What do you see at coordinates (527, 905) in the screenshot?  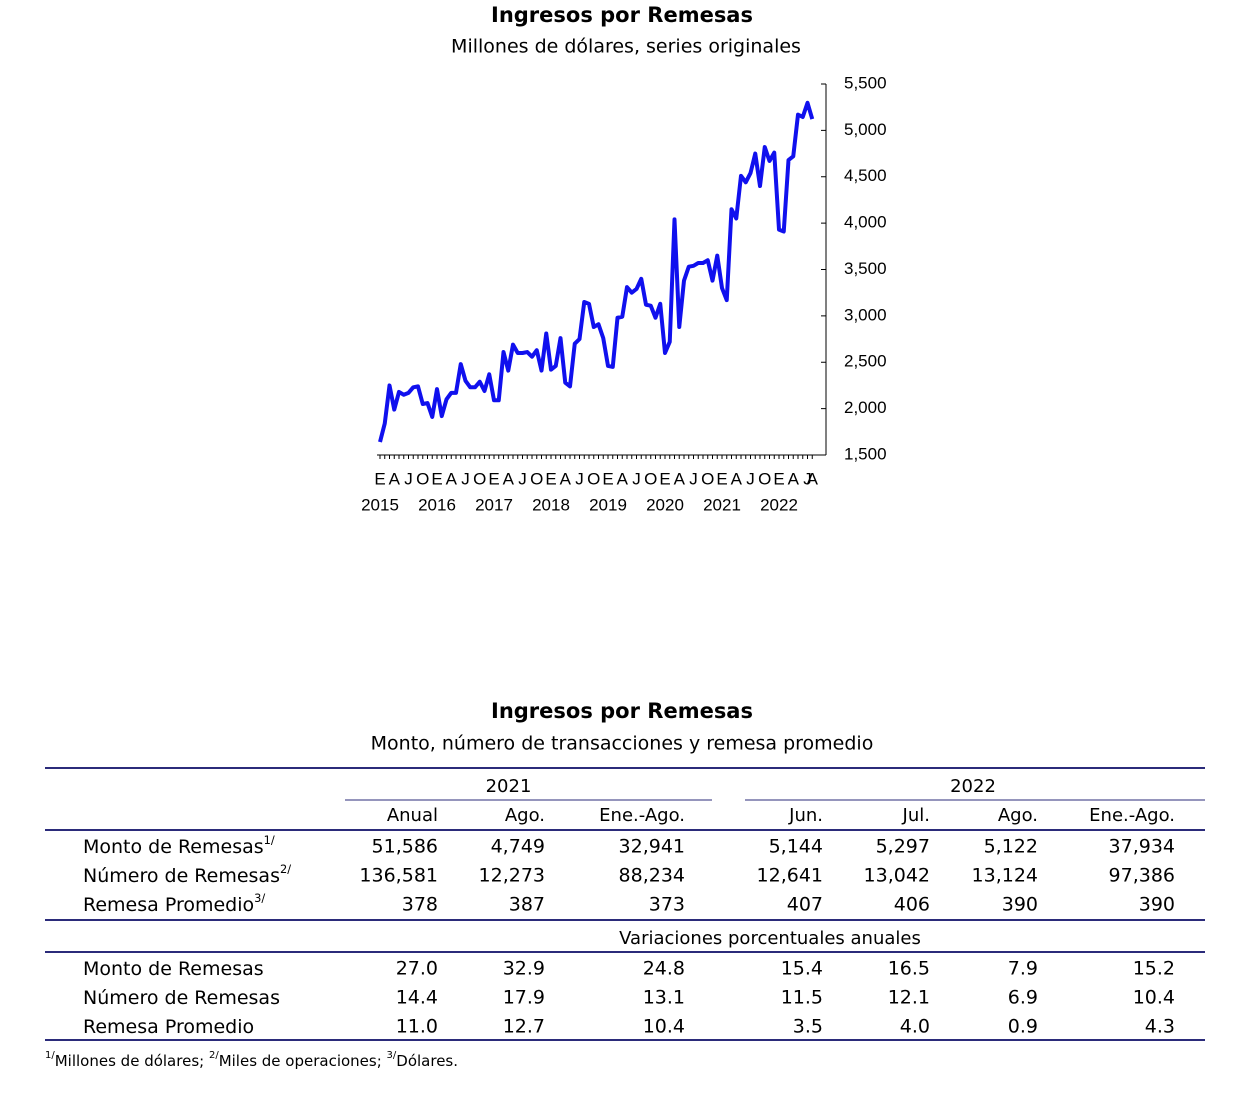 I see `cell: 387` at bounding box center [527, 905].